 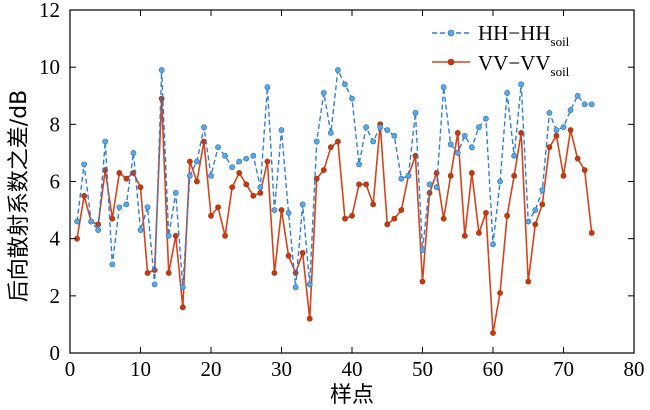 What do you see at coordinates (55, 124) in the screenshot?
I see `y-tick-label: 8` at bounding box center [55, 124].